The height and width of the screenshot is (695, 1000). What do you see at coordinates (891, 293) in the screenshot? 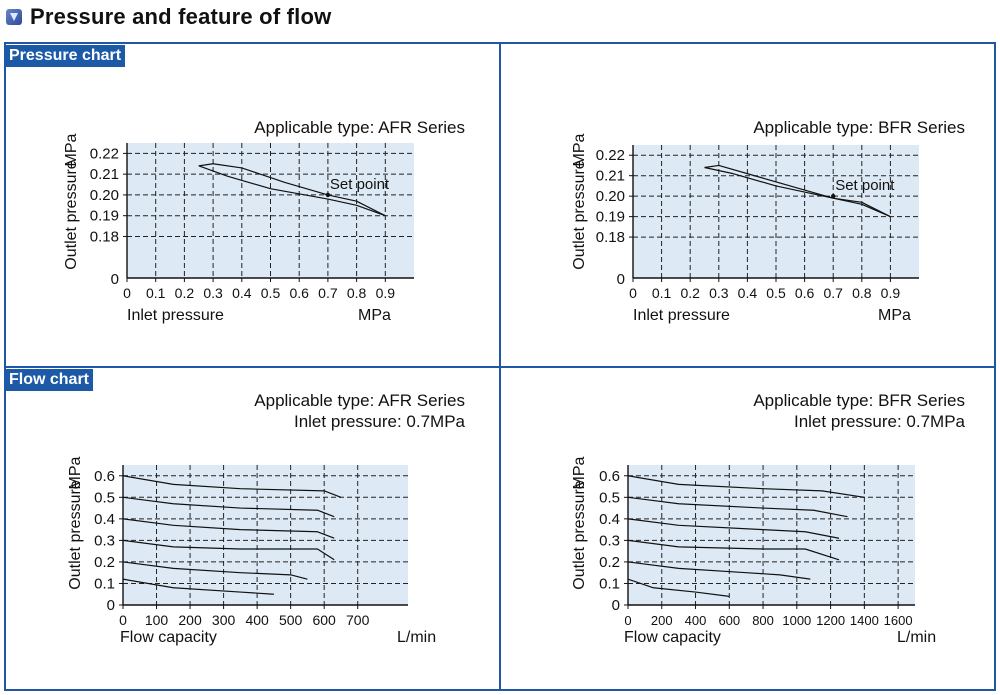
I see `x-tick-label: 0.9` at bounding box center [891, 293].